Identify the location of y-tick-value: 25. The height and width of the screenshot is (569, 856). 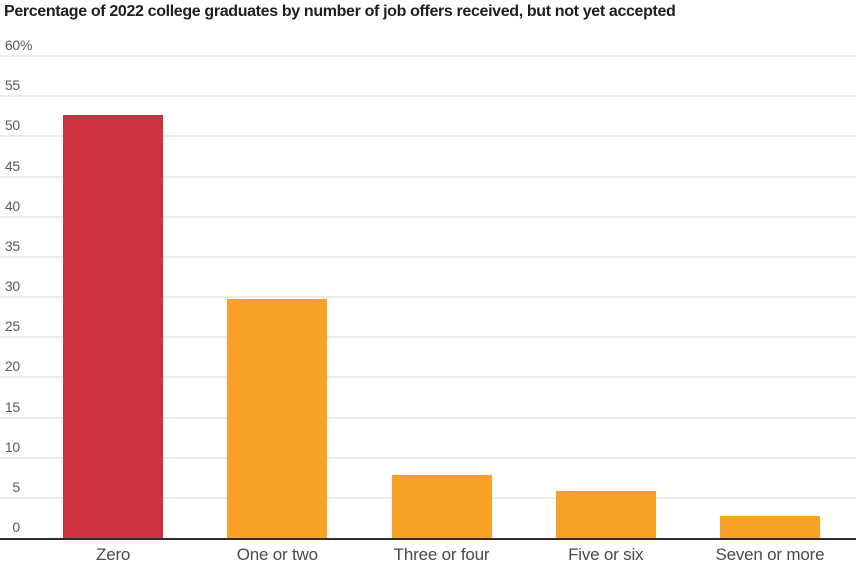
(12, 326).